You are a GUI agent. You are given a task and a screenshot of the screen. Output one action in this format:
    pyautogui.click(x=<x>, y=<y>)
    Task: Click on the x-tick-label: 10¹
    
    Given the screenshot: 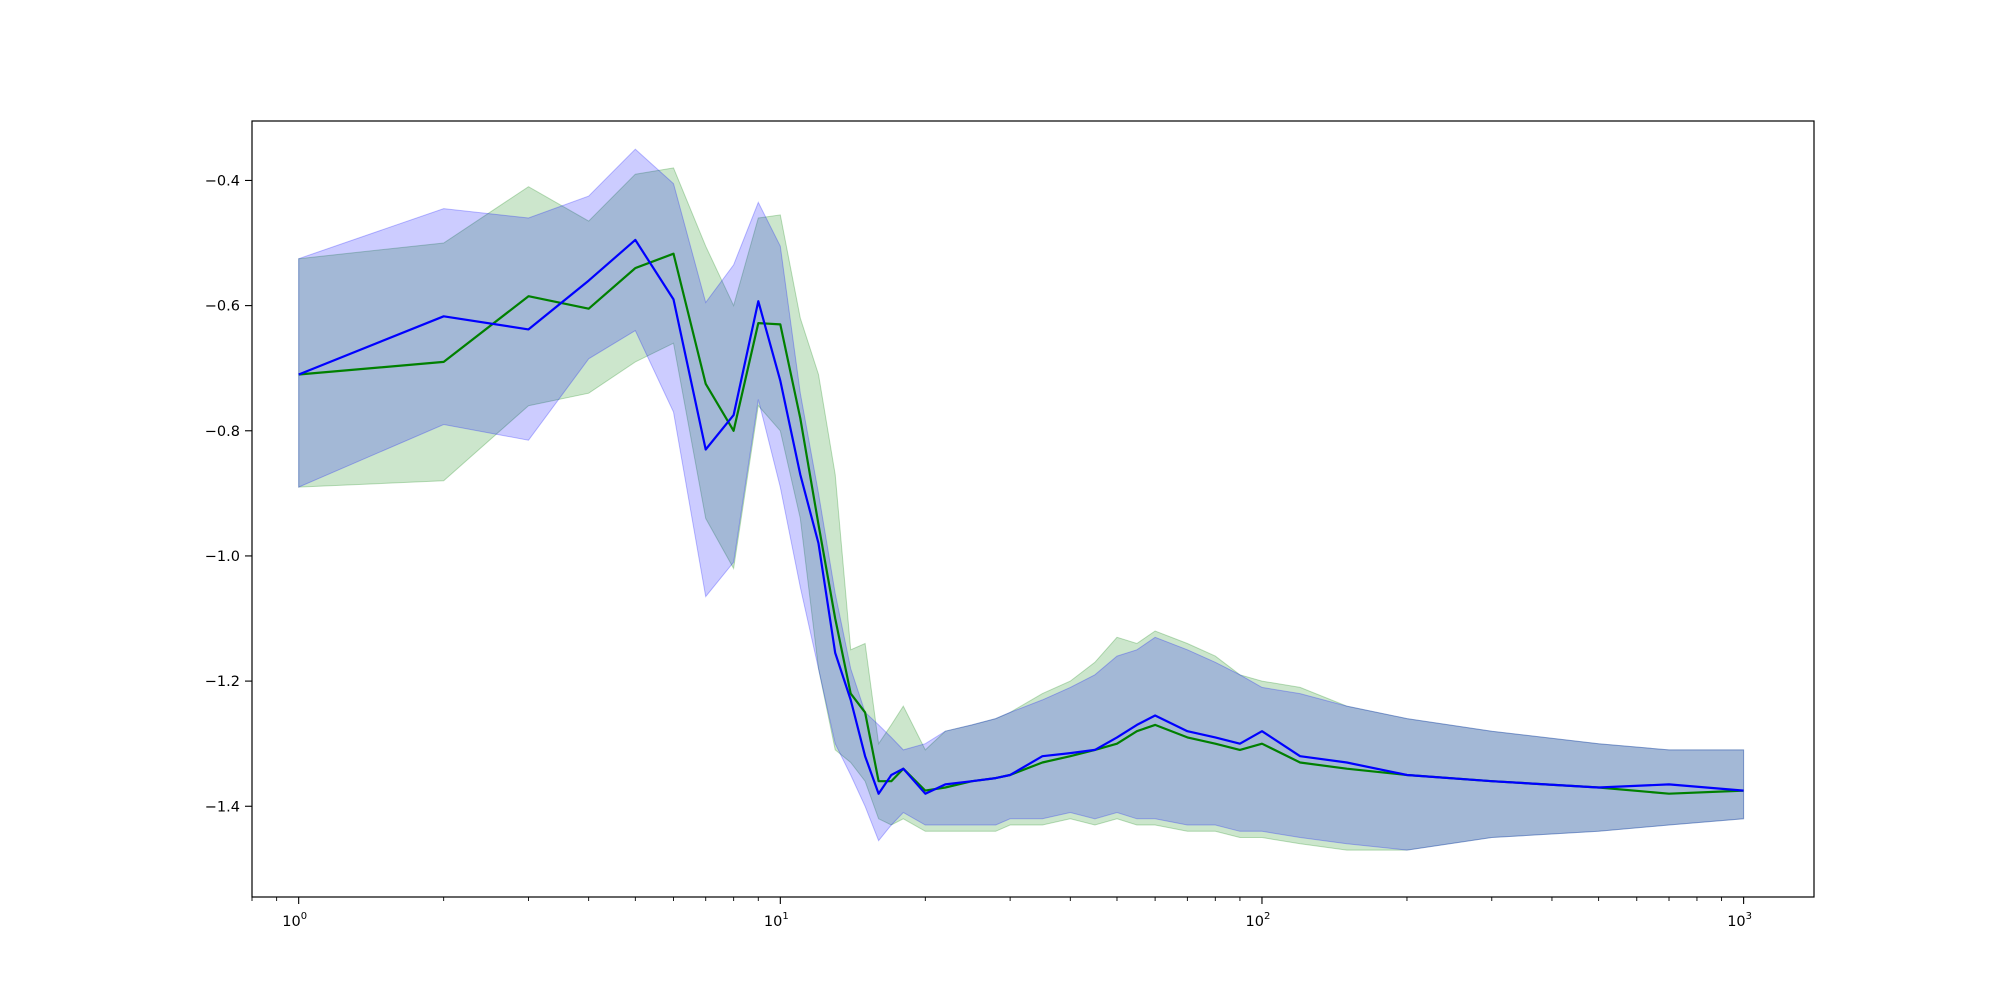 What is the action you would take?
    pyautogui.click(x=776, y=920)
    